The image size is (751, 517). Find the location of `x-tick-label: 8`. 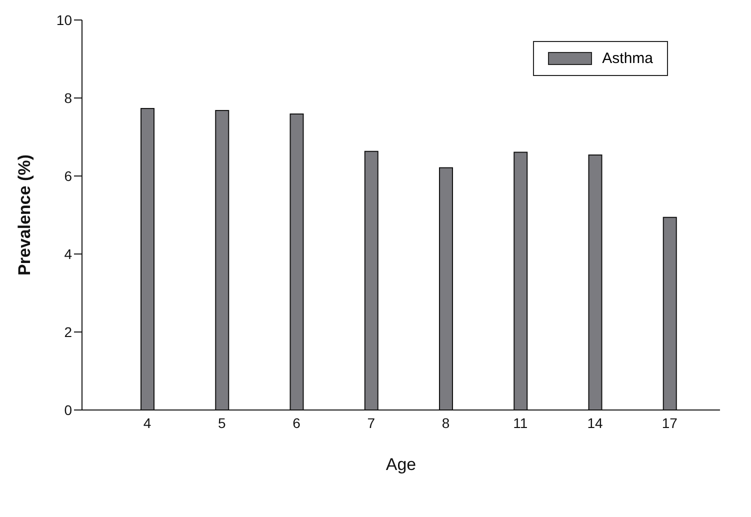

x-tick-label: 8 is located at coordinates (446, 422).